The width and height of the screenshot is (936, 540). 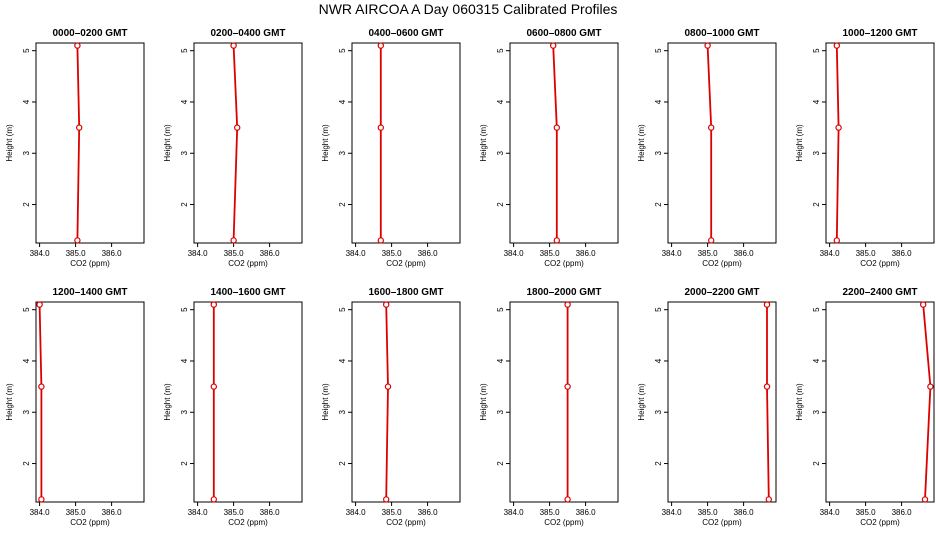 I want to click on panel-title: 0000–0200 GMT, so click(x=89, y=33).